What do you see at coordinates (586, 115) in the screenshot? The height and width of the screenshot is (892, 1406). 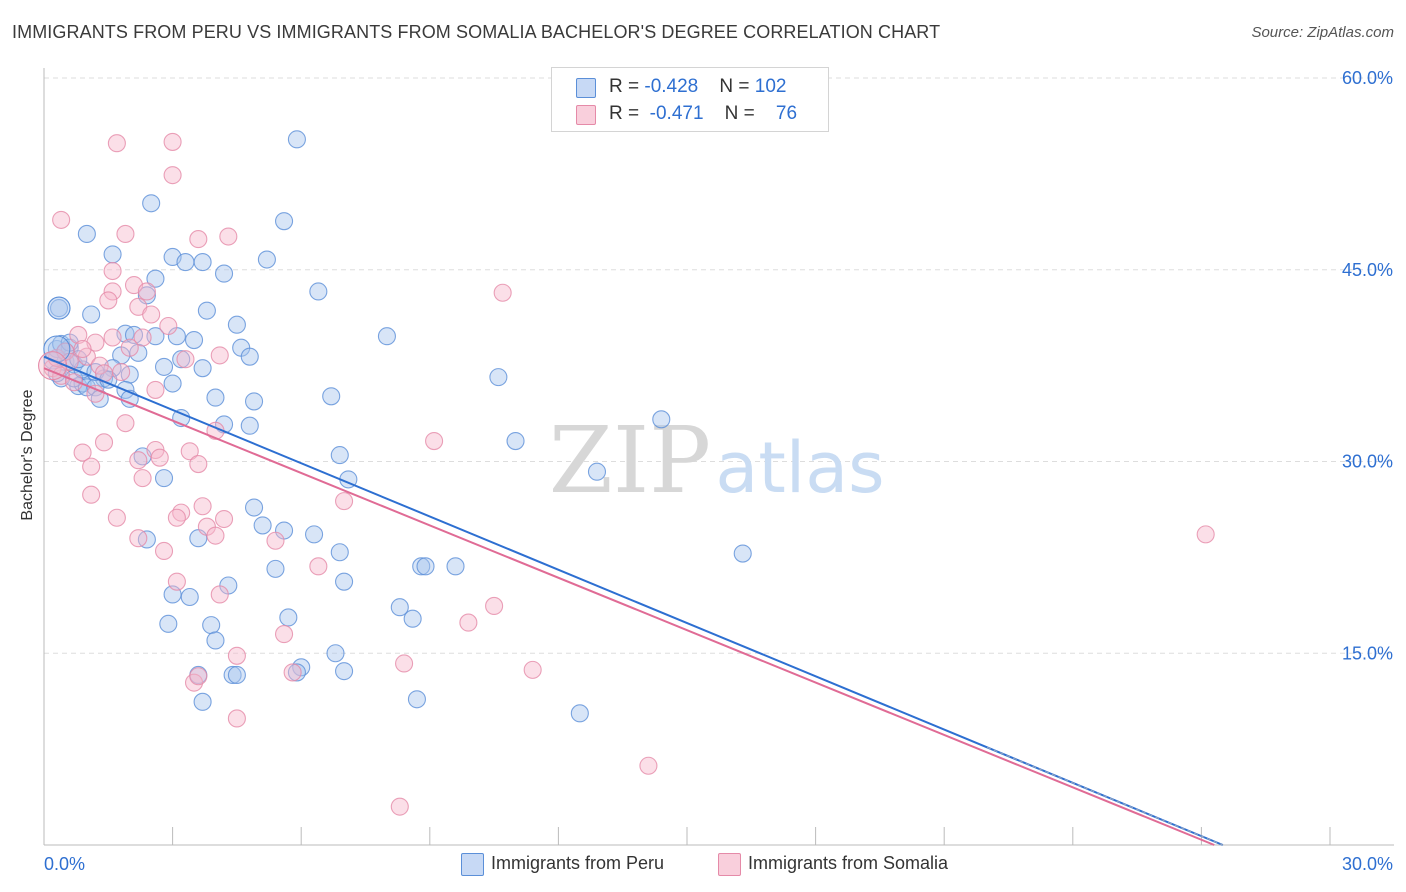 I see `somalia-swatch` at bounding box center [586, 115].